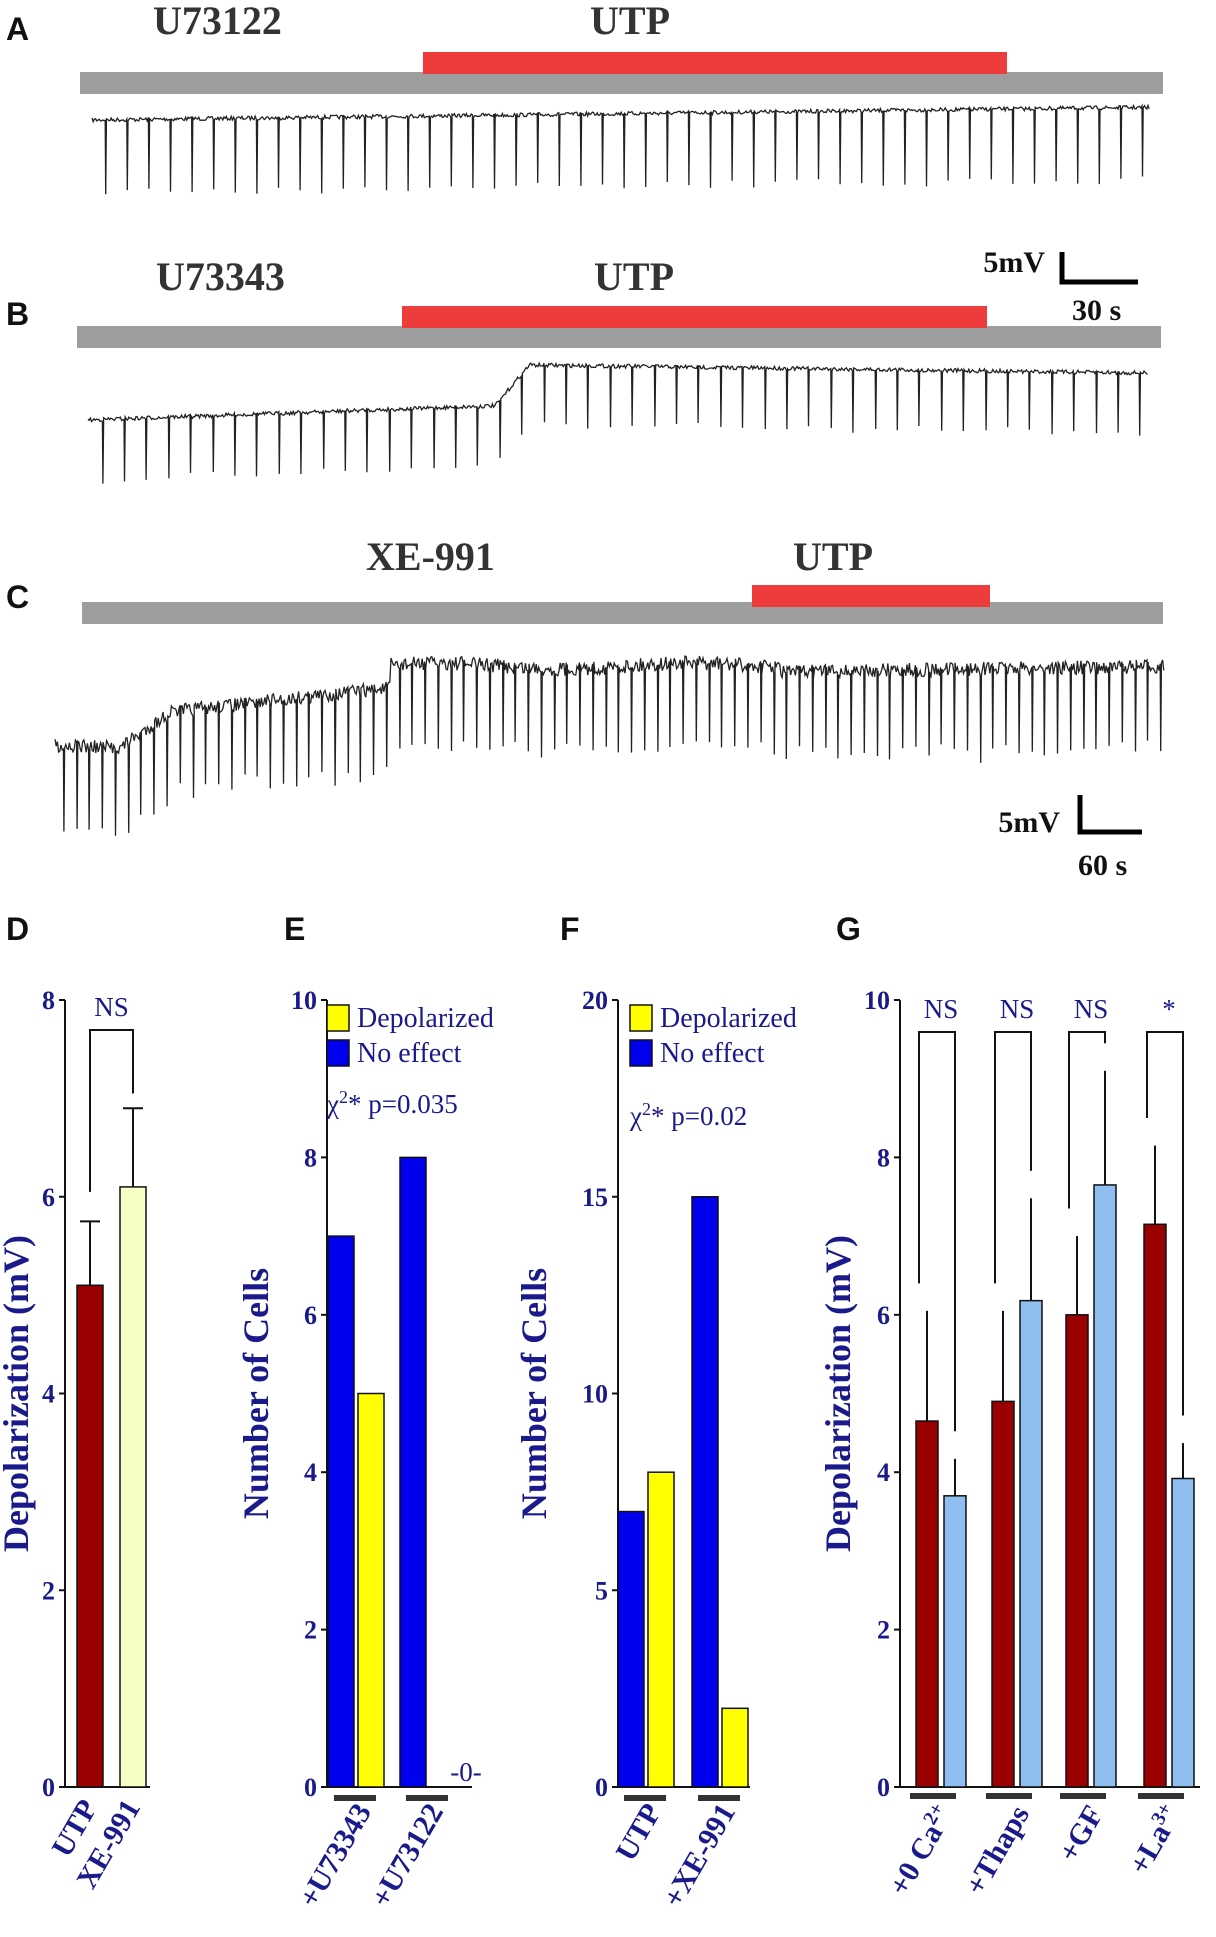 Image resolution: width=1216 pixels, height=1937 pixels. I want to click on panel-b-scale-time: 30 s, so click(1096, 310).